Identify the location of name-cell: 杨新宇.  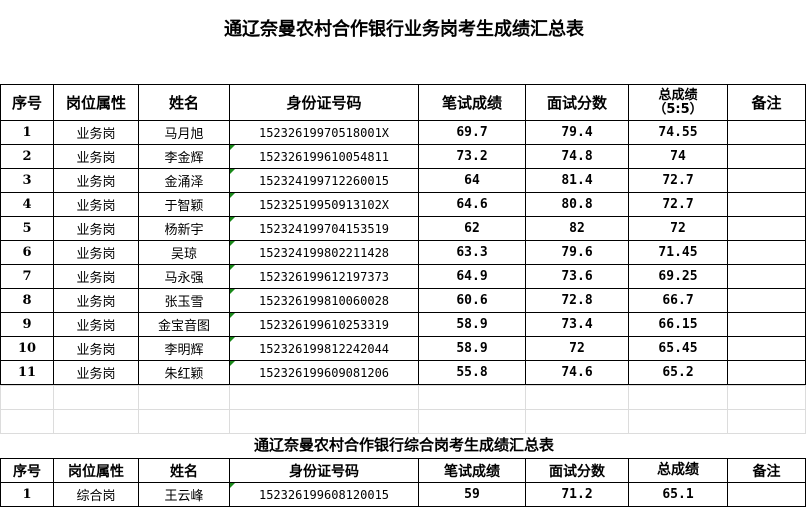
(184, 228).